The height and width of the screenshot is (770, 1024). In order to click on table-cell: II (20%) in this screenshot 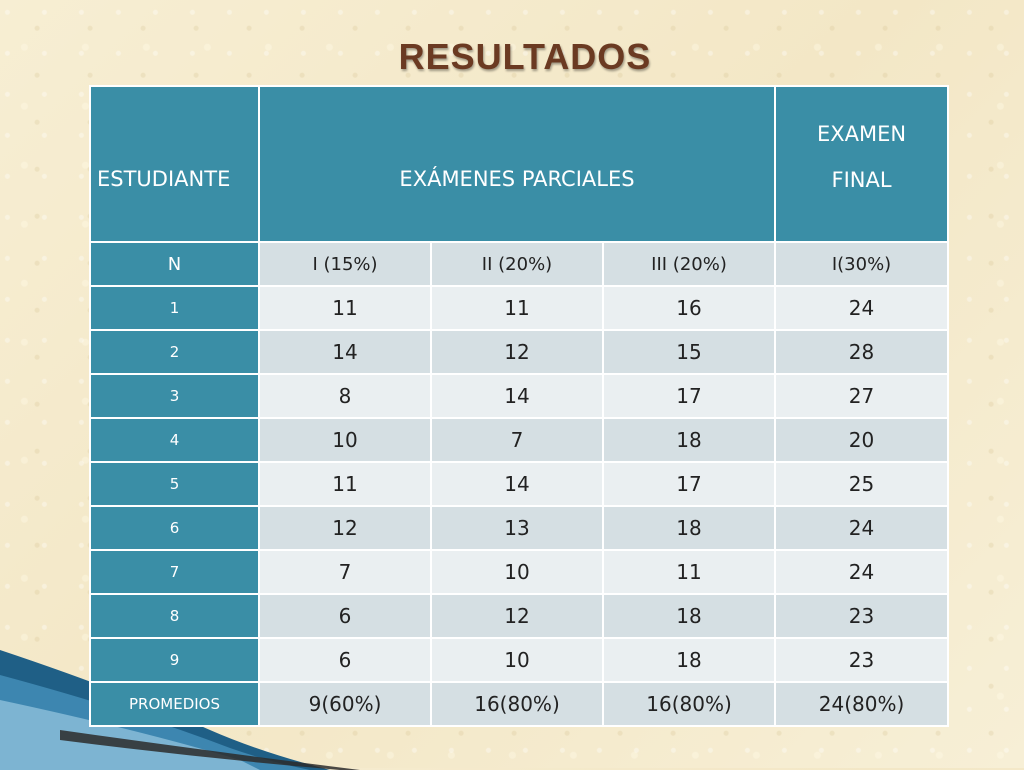, I will do `click(517, 264)`.